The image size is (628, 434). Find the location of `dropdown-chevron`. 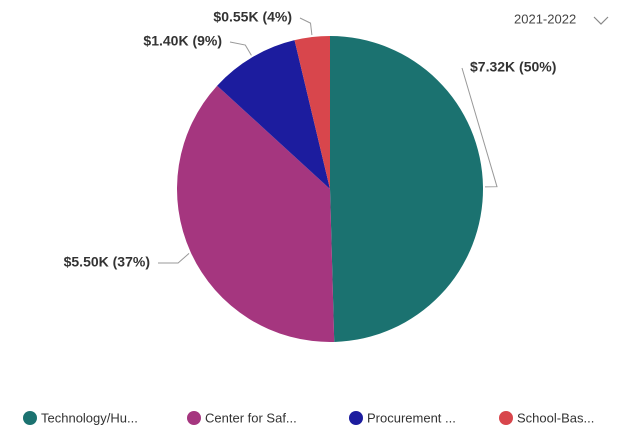

dropdown-chevron is located at coordinates (601, 20).